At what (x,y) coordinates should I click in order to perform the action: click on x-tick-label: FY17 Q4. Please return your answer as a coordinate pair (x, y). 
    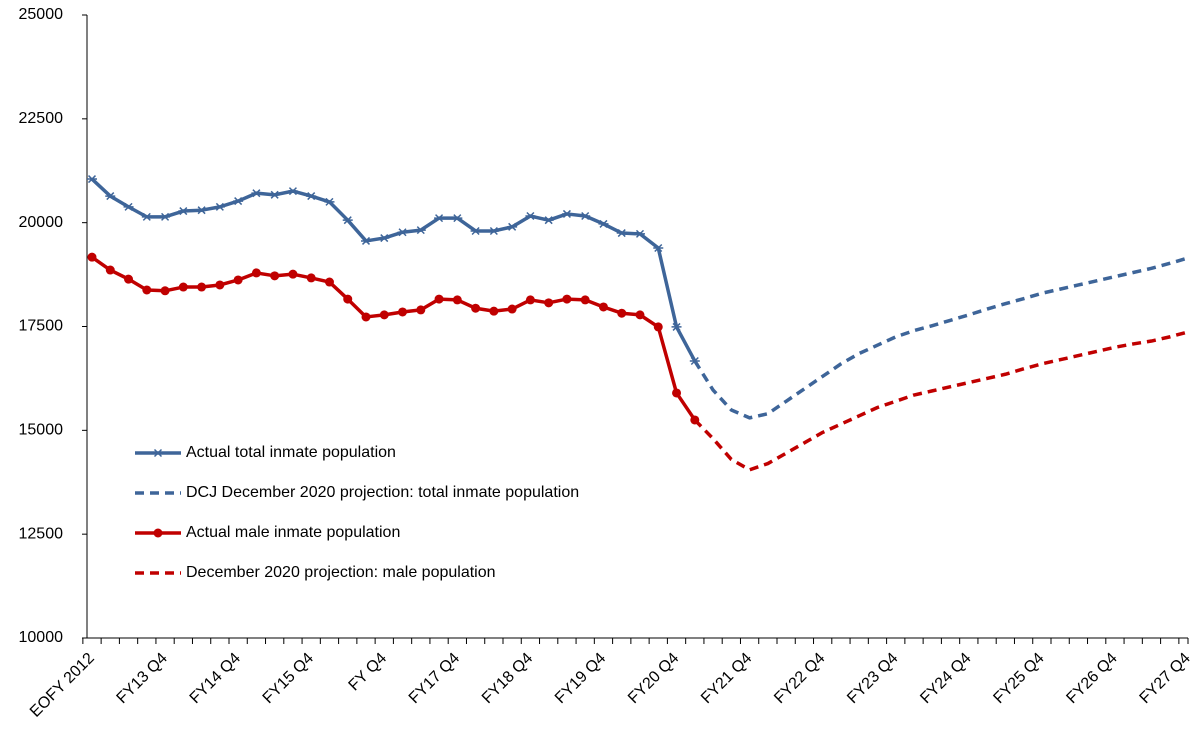
    Looking at the image, I should click on (434, 678).